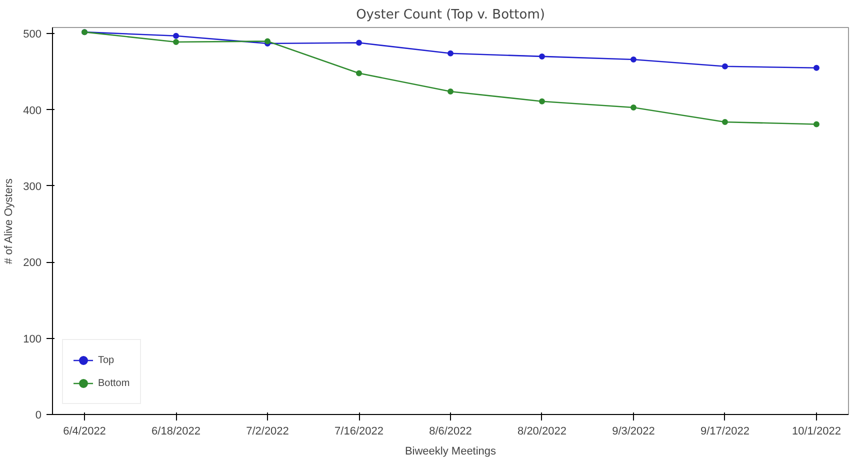 The height and width of the screenshot is (460, 868). I want to click on x-tick-label: 8/20/2022, so click(542, 432).